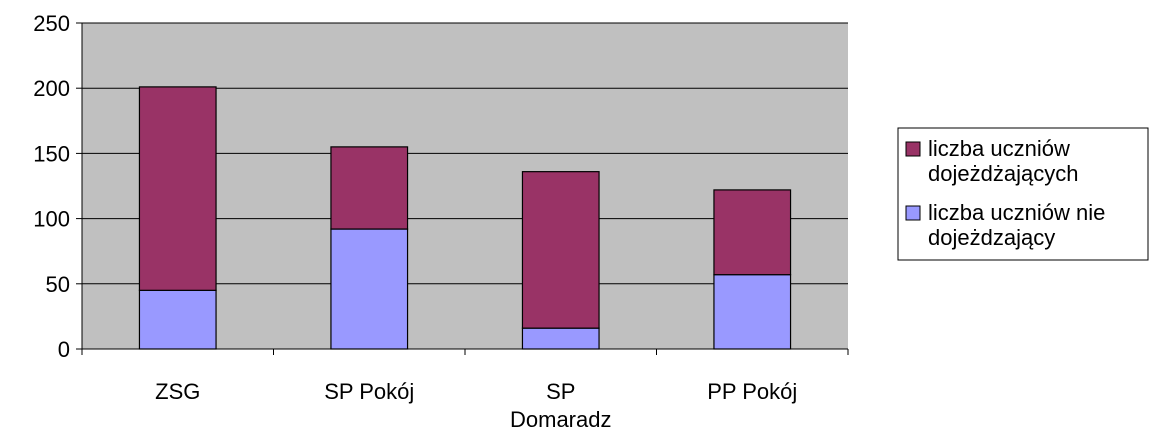  I want to click on x-tick-label: SP Pokój, so click(369, 391).